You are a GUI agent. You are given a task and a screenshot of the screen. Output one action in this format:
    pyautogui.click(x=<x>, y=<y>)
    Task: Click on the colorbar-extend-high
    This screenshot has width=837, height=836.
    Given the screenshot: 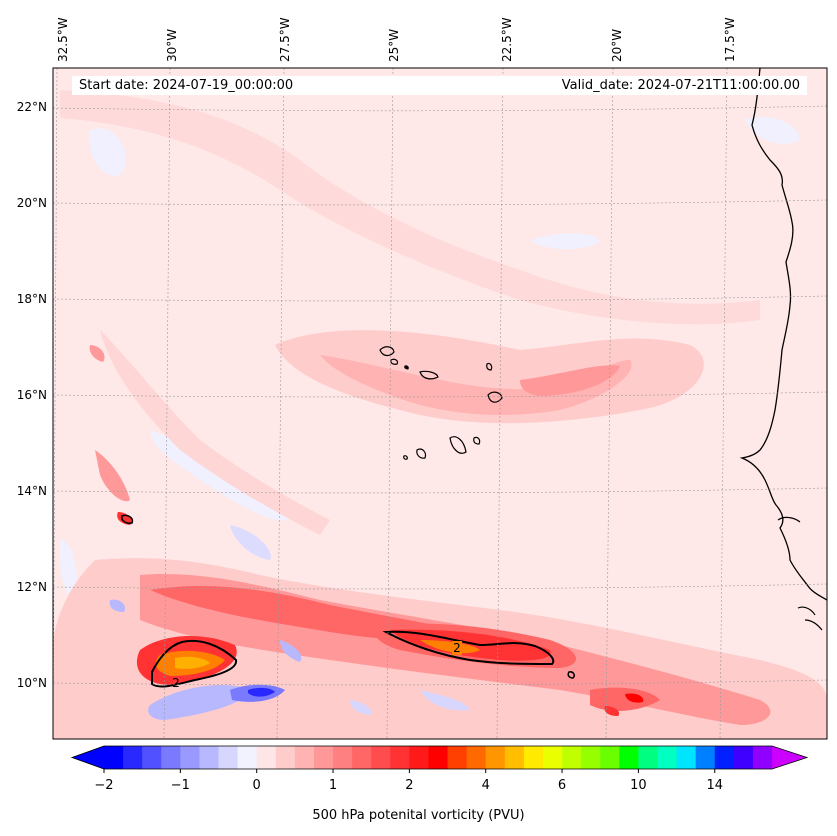 What is the action you would take?
    pyautogui.click(x=789, y=757)
    